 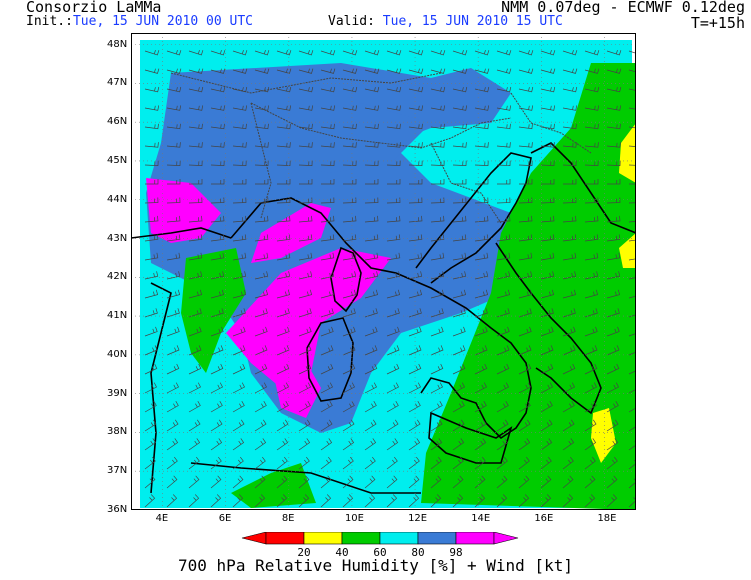 What do you see at coordinates (544, 518) in the screenshot?
I see `lon-tick-label: 16E` at bounding box center [544, 518].